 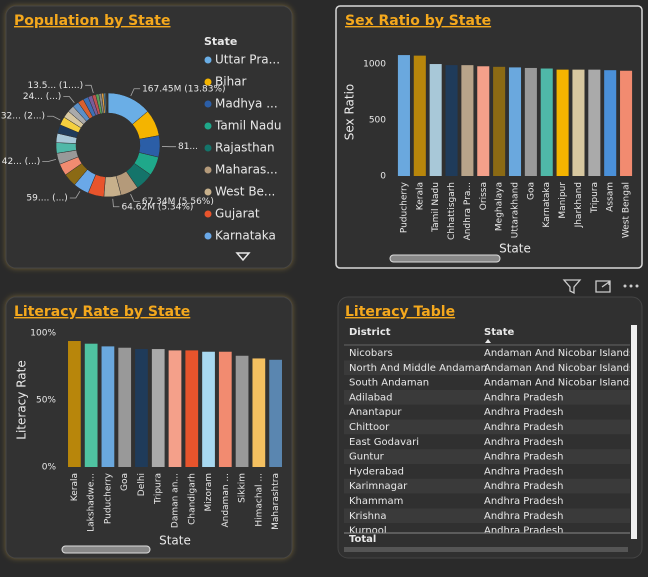 I want to click on y-tick-label: 500, so click(x=377, y=121).